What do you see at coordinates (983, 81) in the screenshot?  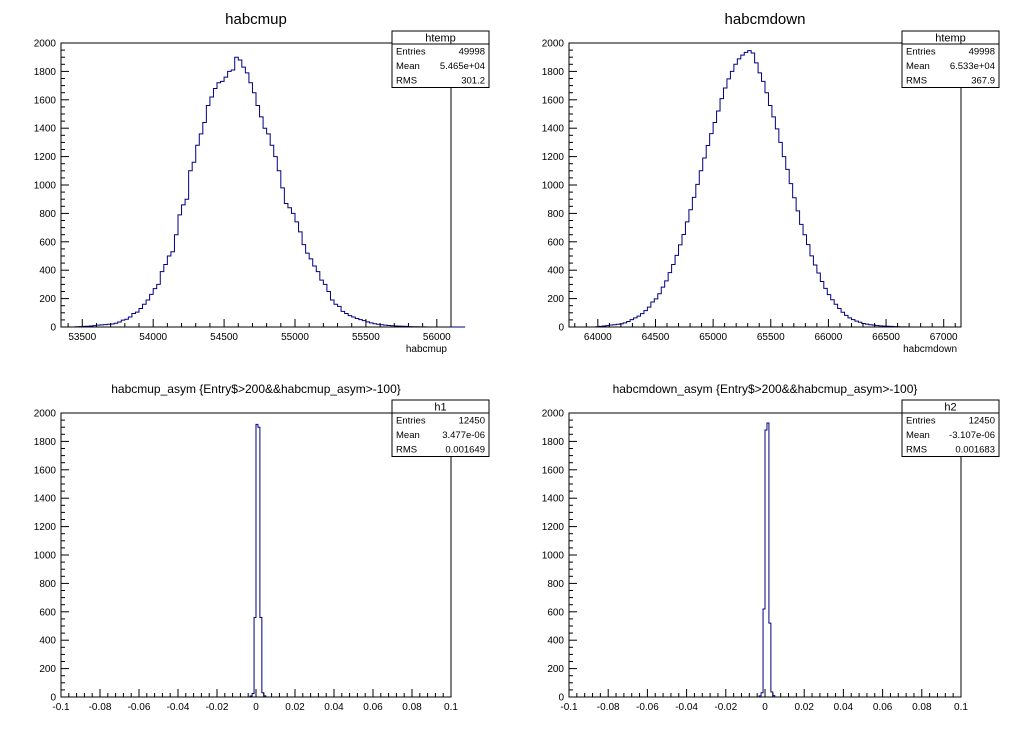 I see `stats-value: 367.9` at bounding box center [983, 81].